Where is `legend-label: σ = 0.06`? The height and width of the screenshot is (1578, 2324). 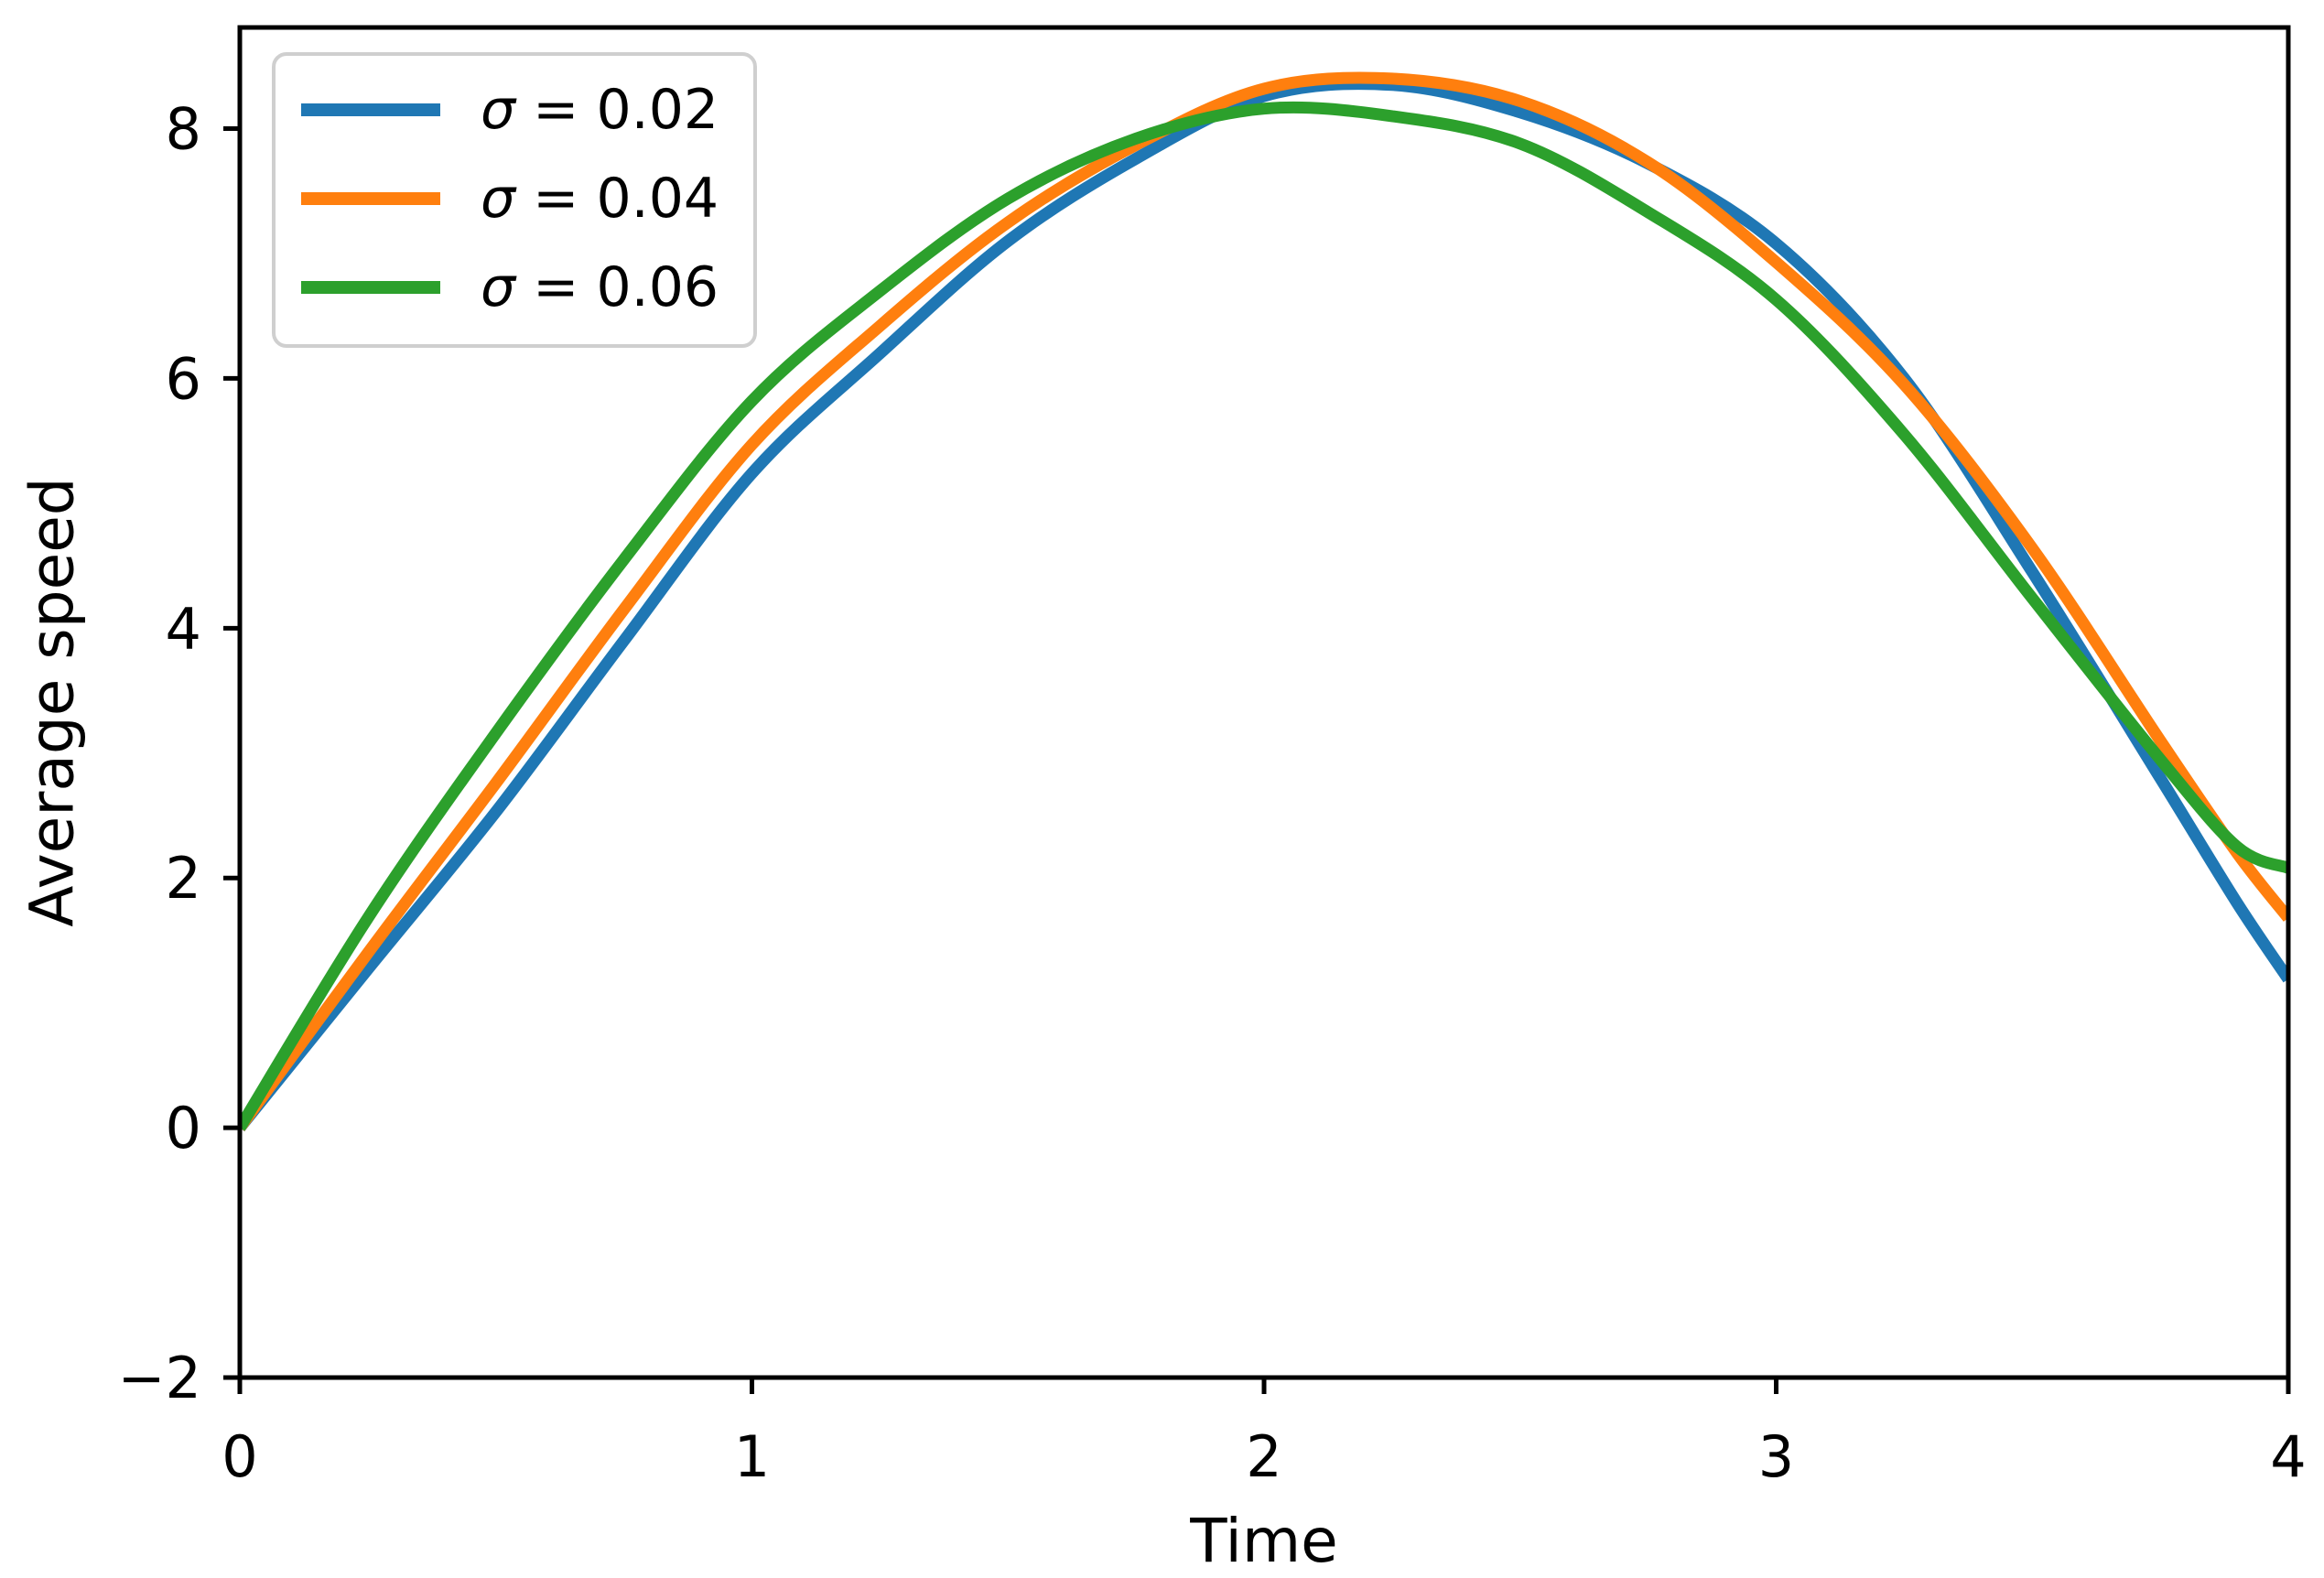 legend-label: σ = 0.06 is located at coordinates (600, 286).